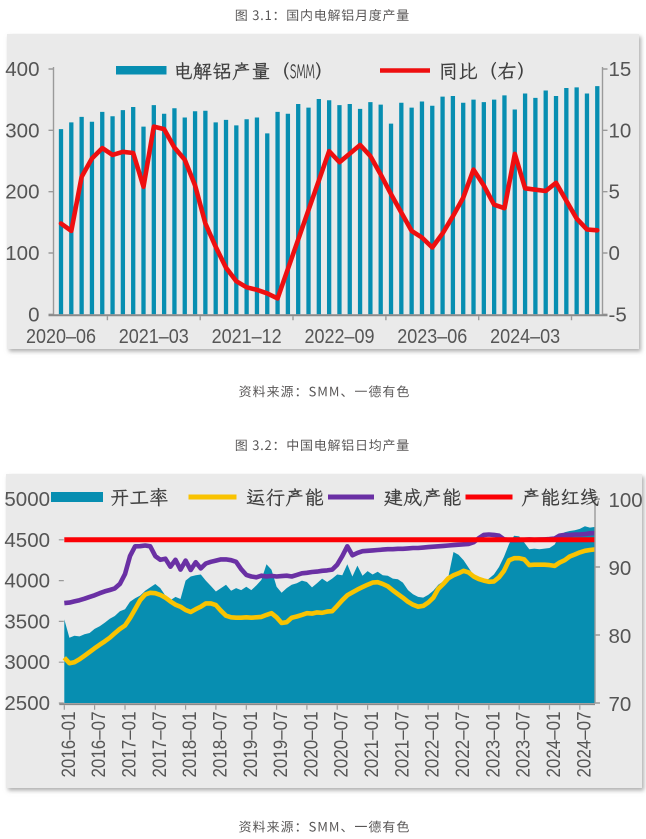  What do you see at coordinates (160, 745) in the screenshot?
I see `svg-text: 2017–07` at bounding box center [160, 745].